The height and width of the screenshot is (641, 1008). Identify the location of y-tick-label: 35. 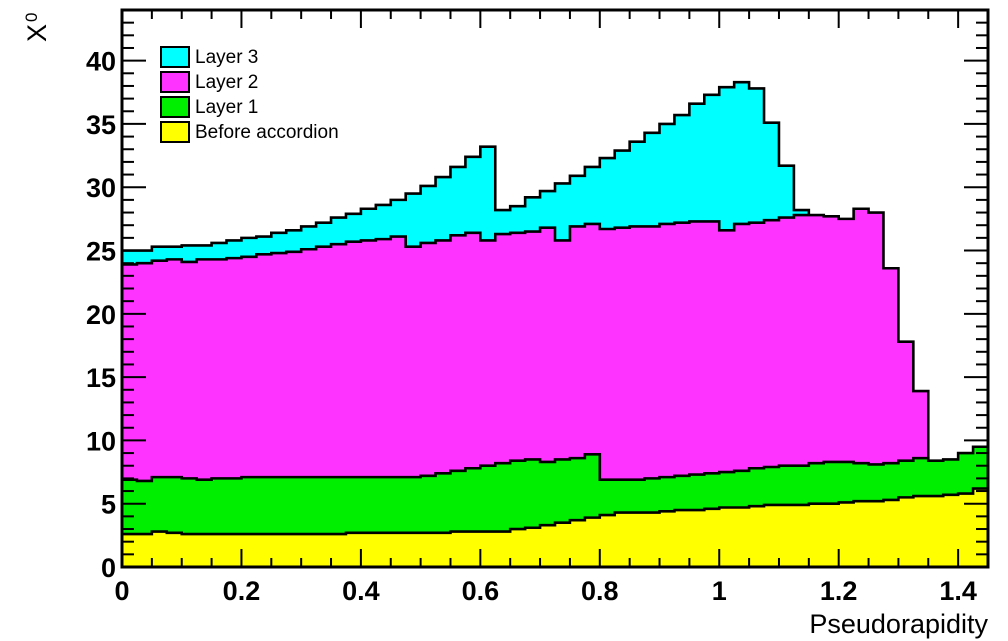
(101, 125).